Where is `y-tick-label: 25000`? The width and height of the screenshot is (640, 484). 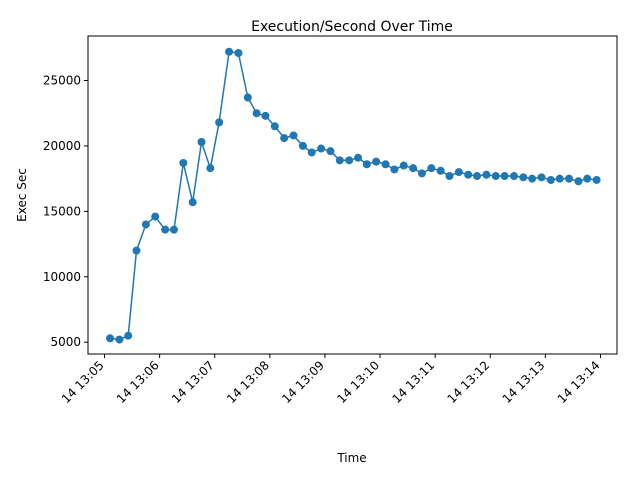
y-tick-label: 25000 is located at coordinates (62, 80).